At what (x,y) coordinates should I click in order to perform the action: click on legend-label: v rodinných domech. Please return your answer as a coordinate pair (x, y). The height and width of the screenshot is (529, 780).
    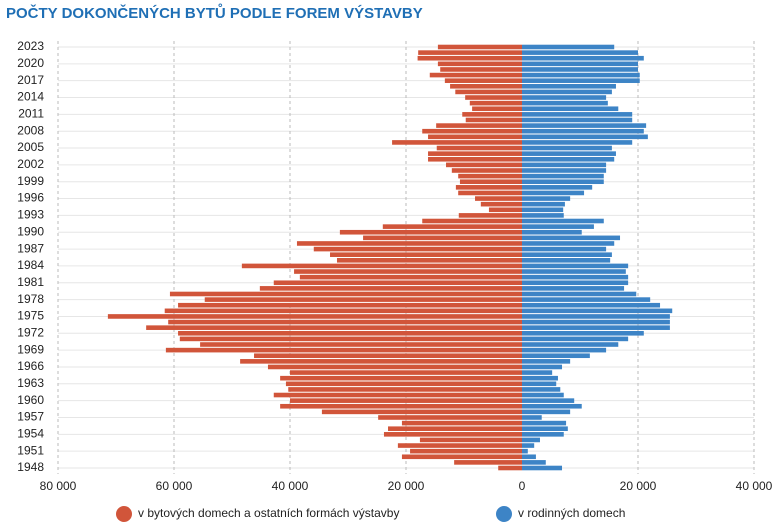
    Looking at the image, I should click on (571, 513).